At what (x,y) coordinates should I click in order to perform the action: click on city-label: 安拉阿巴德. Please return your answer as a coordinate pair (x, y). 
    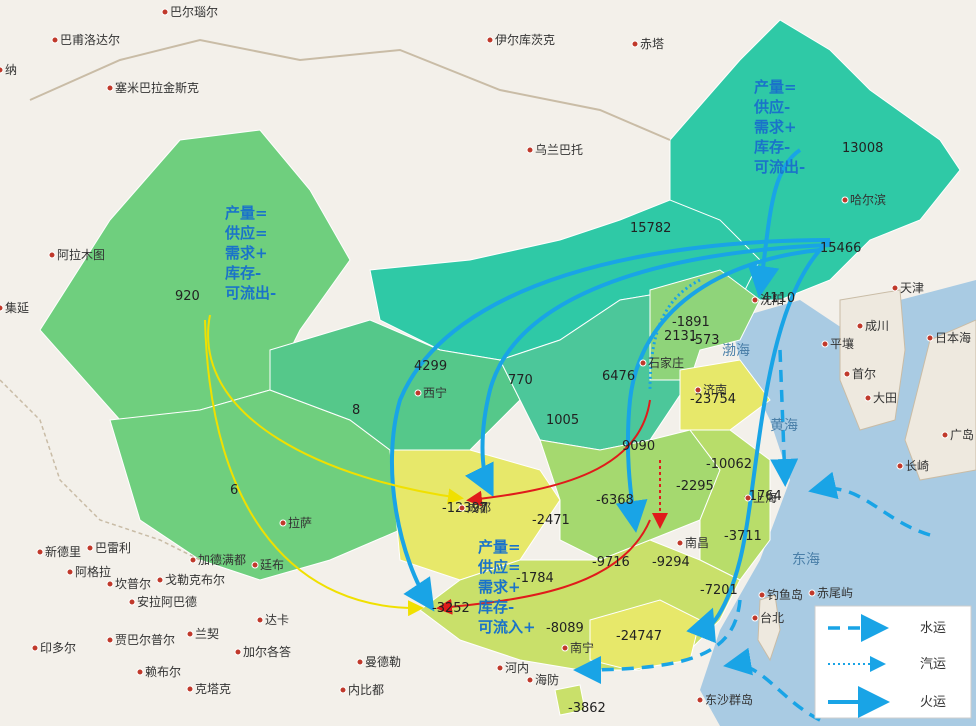
    Looking at the image, I should click on (167, 601).